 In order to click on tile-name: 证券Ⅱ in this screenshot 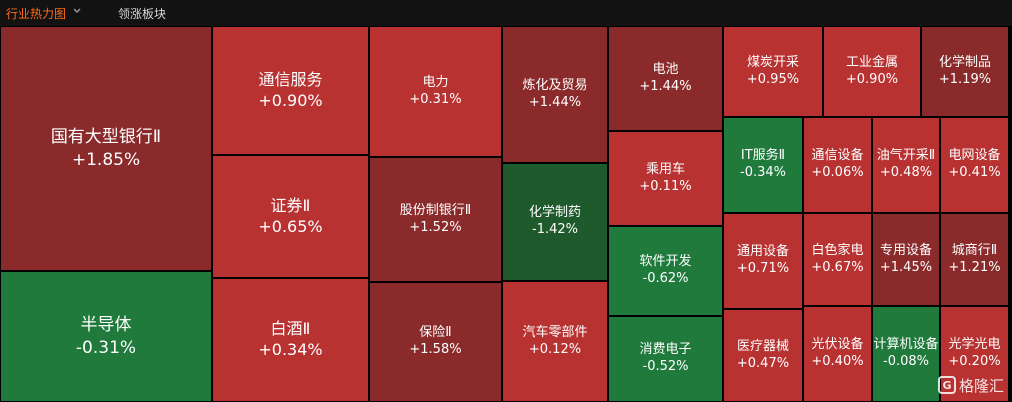, I will do `click(290, 205)`.